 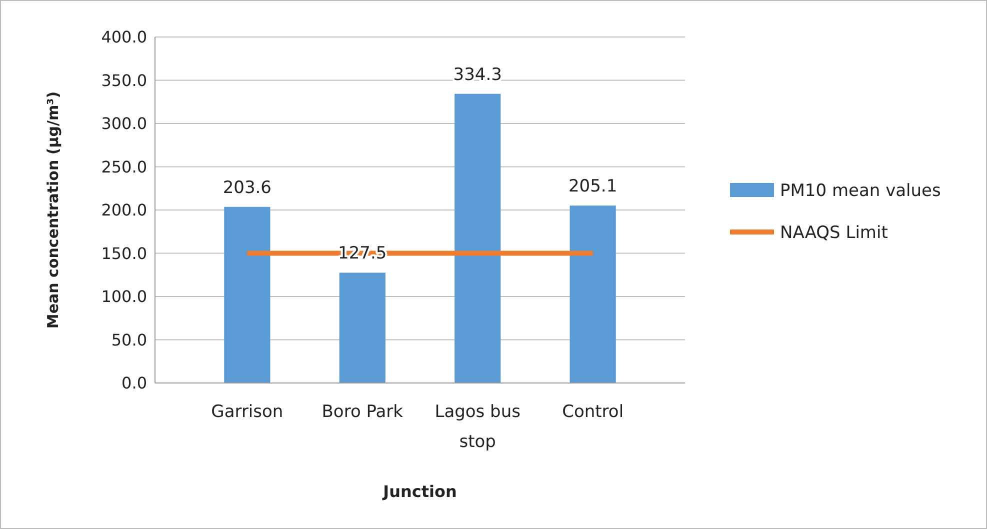 What do you see at coordinates (124, 37) in the screenshot?
I see `y-tick-label: 400.0` at bounding box center [124, 37].